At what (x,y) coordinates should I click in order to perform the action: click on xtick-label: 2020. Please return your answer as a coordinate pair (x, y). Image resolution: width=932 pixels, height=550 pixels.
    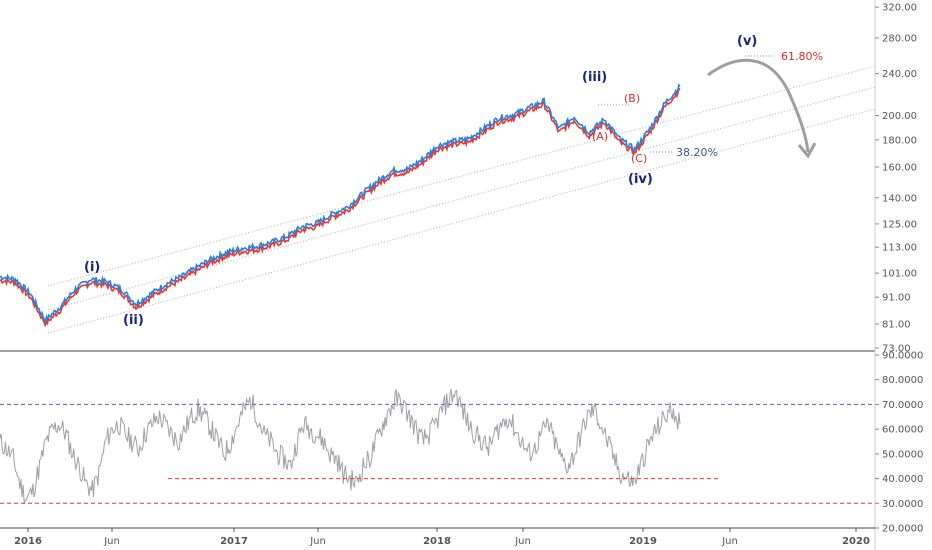
    Looking at the image, I should click on (856, 541).